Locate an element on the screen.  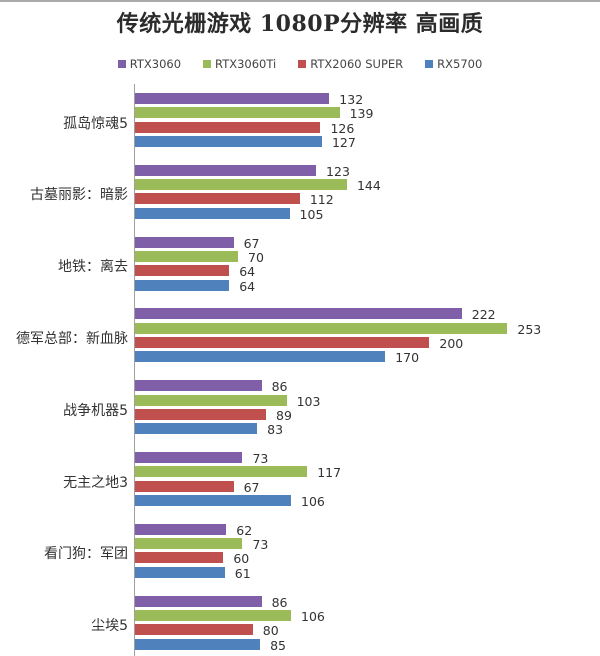
legend: RTX3060 RTX3060Ti RTX2060 SUPER RX5700 is located at coordinates (300, 64).